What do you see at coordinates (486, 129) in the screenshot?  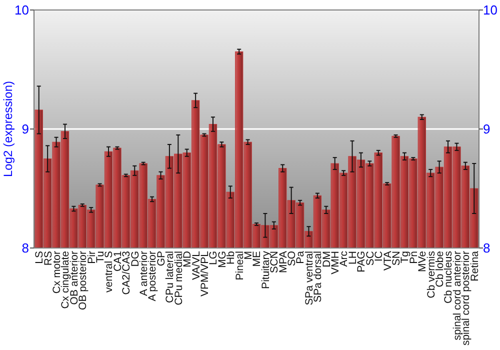 I see `y2-tick-label: 9` at bounding box center [486, 129].